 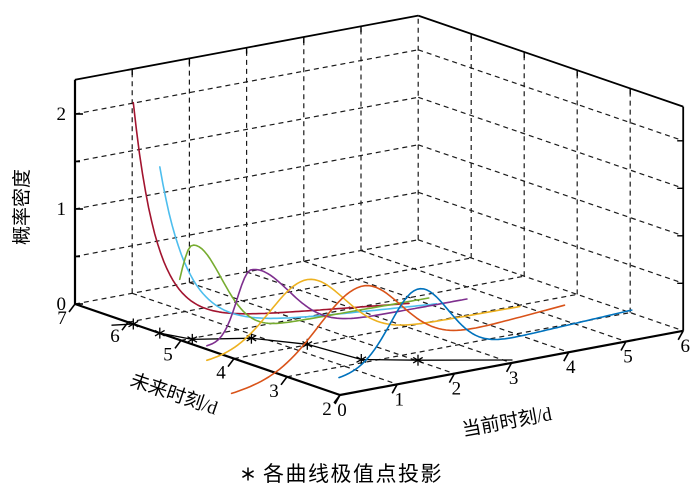 I want to click on legend: 各曲线极值点投影, so click(x=342, y=474).